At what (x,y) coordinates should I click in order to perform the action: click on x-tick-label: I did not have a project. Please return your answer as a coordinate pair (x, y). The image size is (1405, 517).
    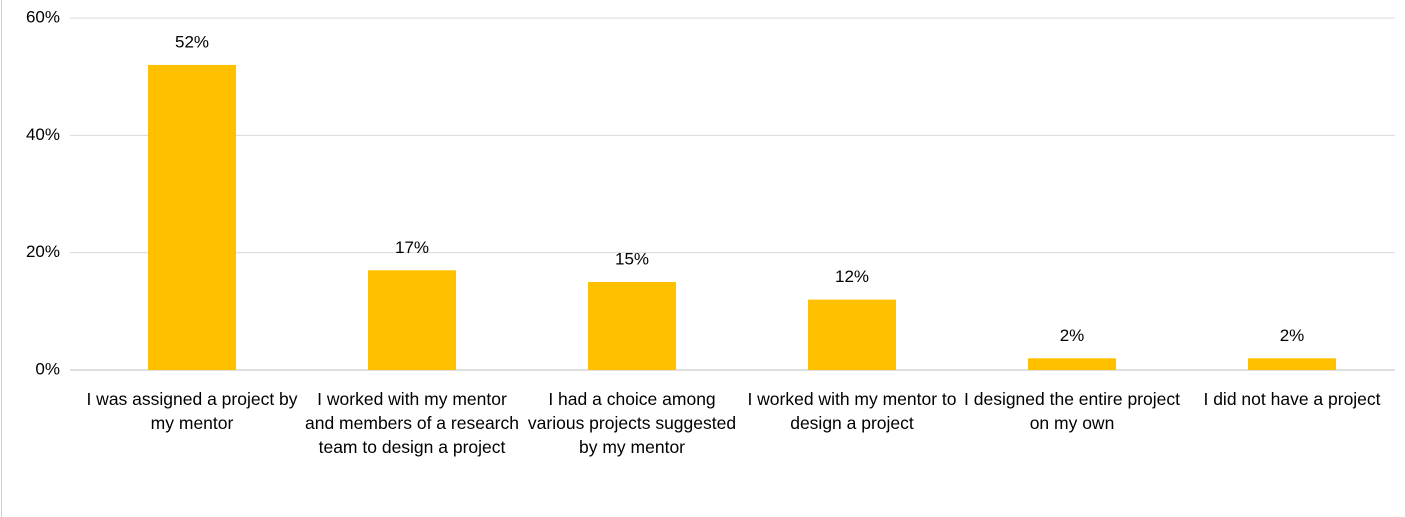
    Looking at the image, I should click on (1292, 399).